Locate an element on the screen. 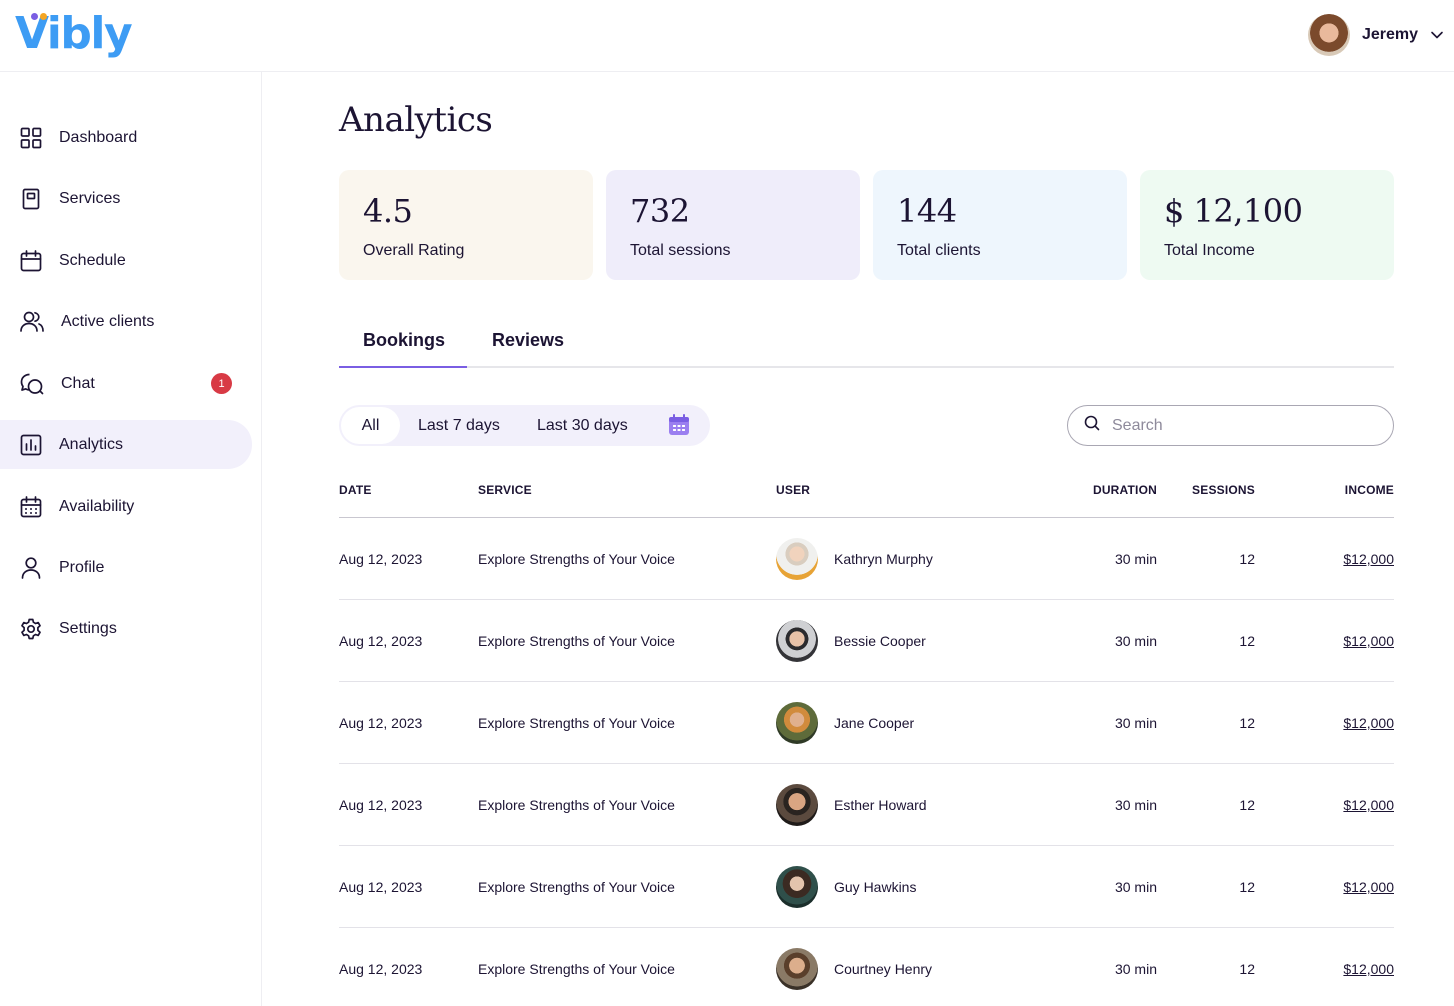 The image size is (1454, 1006). chevron-down-icon is located at coordinates (1437, 35).